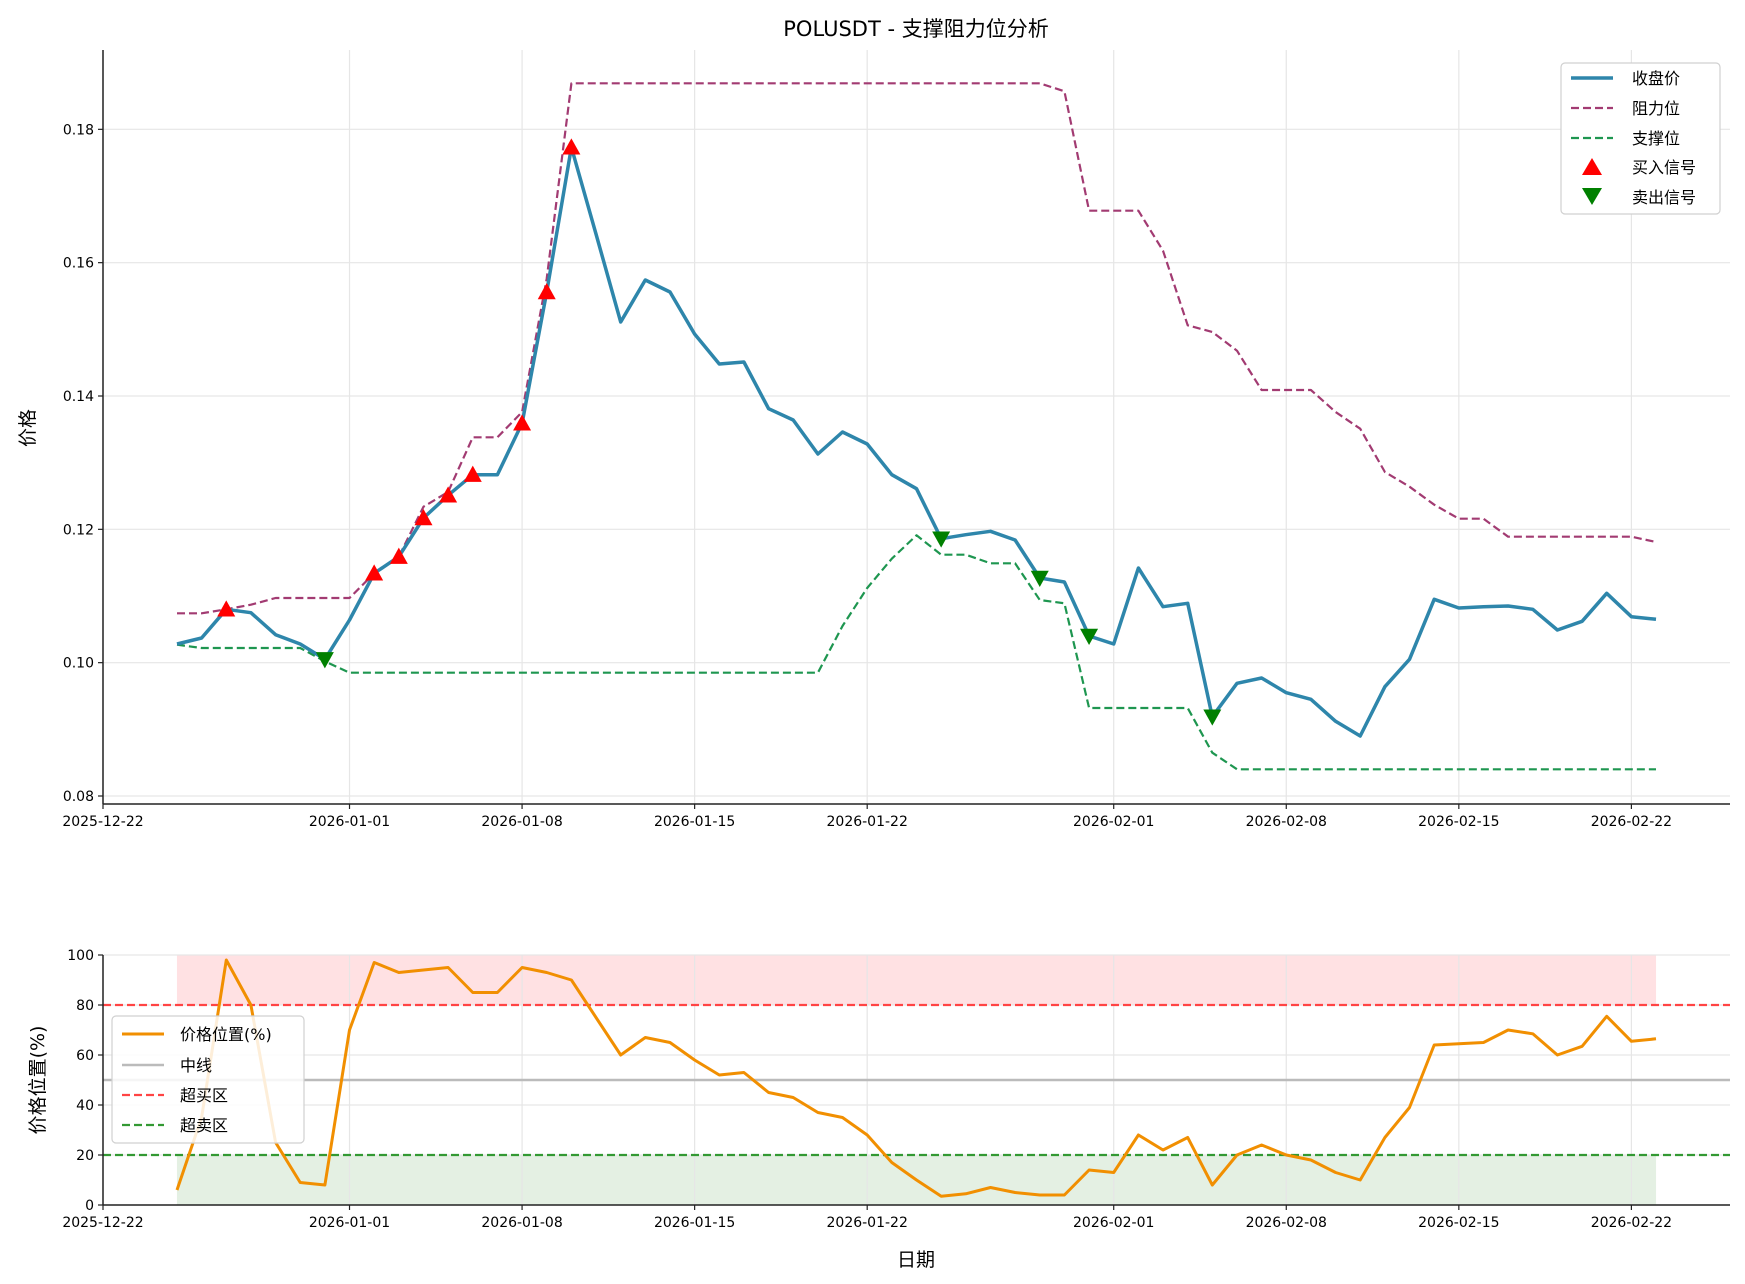 This screenshot has height=1284, width=1745. What do you see at coordinates (85, 1106) in the screenshot?
I see `y-tick-label: 40` at bounding box center [85, 1106].